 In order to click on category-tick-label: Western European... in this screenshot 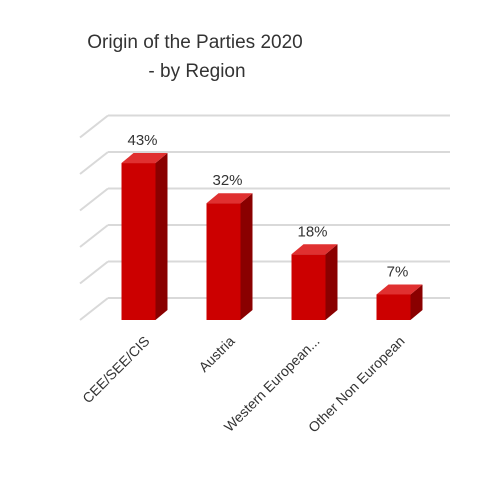, I will do `click(272, 384)`.